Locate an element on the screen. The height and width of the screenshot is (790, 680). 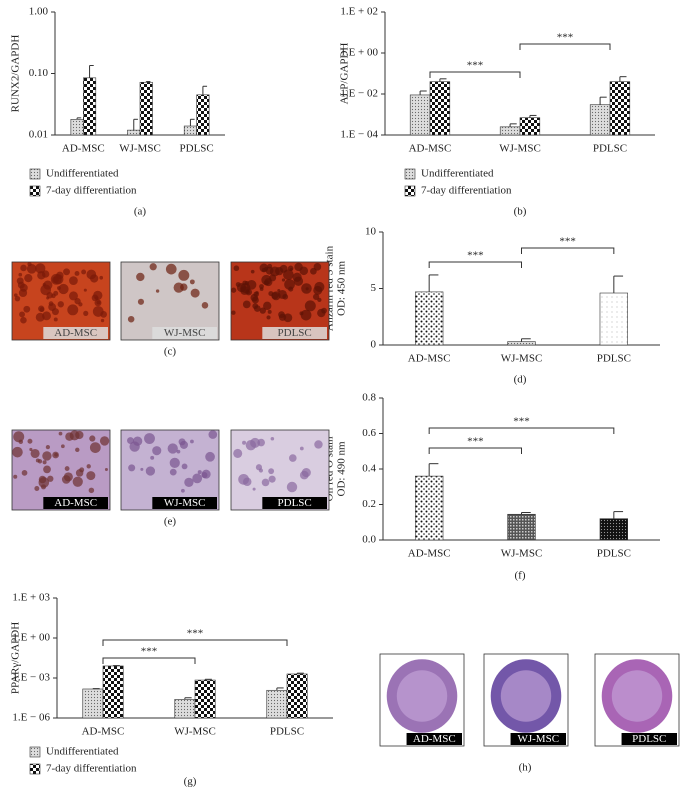
micrograph: PDLSC is located at coordinates (280, 301).